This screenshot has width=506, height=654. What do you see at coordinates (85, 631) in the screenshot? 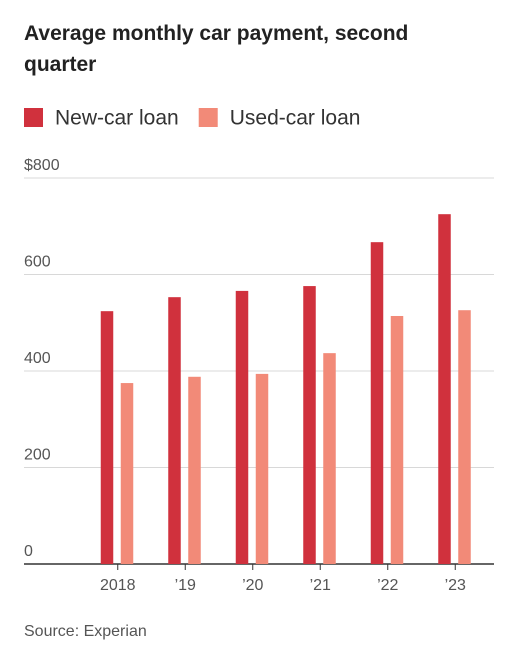
I see `source-note: Source: Experian` at bounding box center [85, 631].